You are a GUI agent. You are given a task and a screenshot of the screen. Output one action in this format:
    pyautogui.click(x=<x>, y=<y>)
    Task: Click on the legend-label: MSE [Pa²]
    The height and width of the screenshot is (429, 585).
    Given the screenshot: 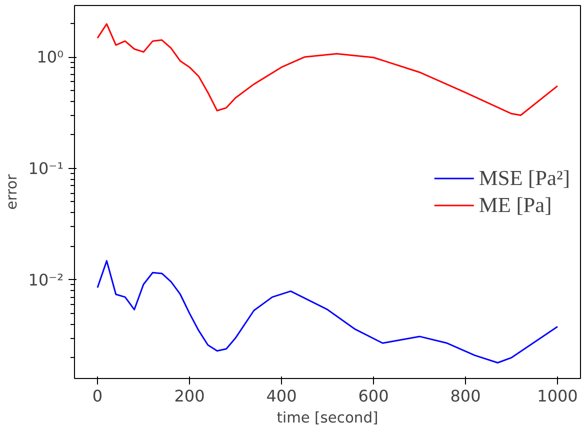 What is the action you would take?
    pyautogui.click(x=524, y=178)
    